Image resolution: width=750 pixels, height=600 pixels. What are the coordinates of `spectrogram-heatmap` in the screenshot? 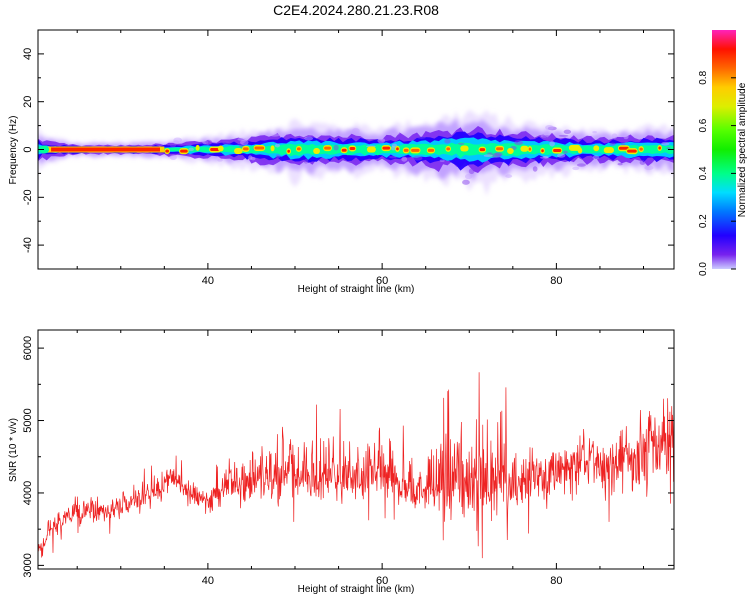 It's located at (356, 153).